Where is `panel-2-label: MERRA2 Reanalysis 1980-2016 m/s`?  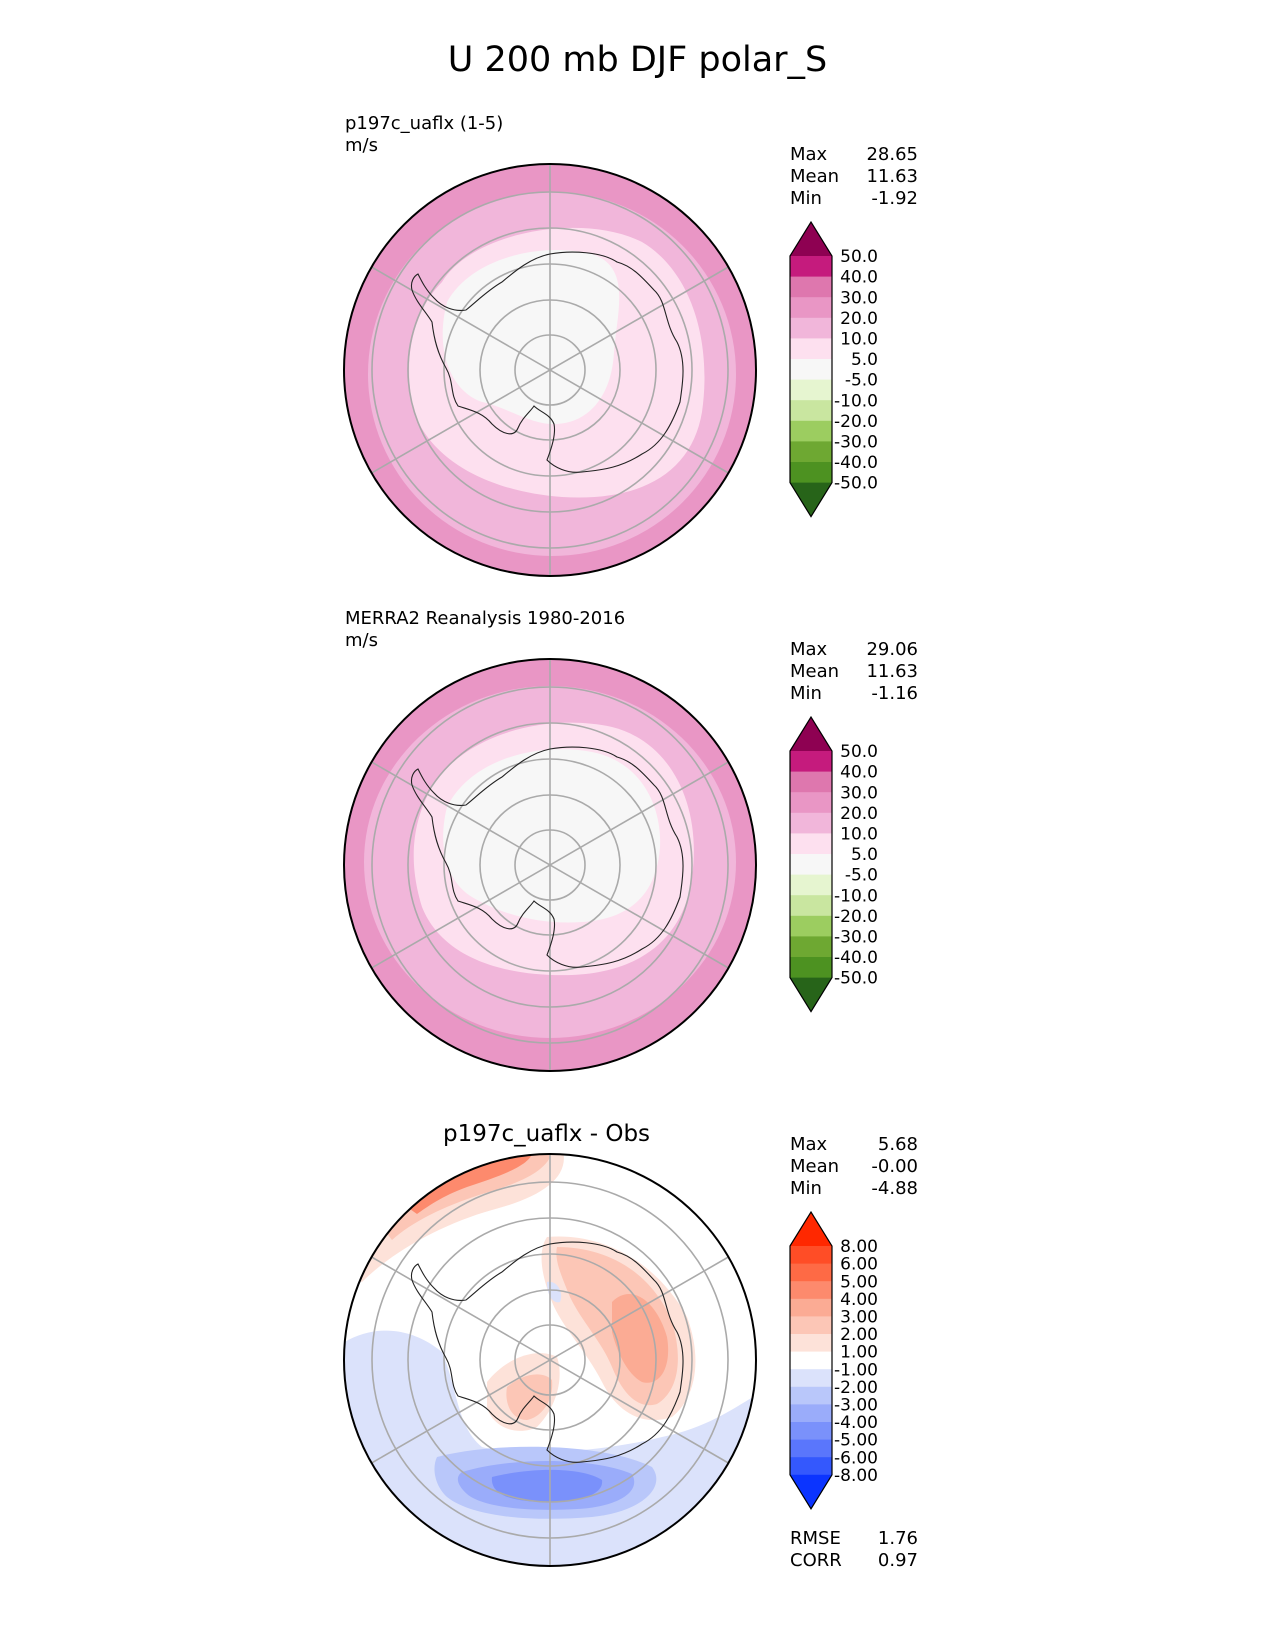
panel-2-label: MERRA2 Reanalysis 1980-2016 m/s is located at coordinates (485, 630).